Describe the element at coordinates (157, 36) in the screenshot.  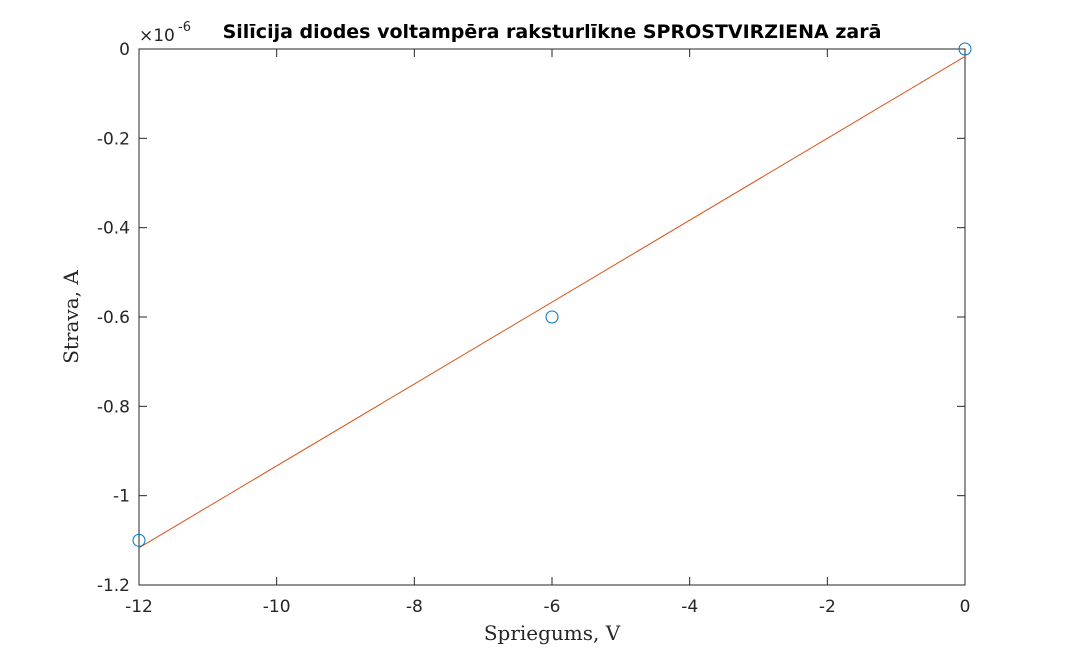
I see `y-axis-exponent-base: ×10` at that location.